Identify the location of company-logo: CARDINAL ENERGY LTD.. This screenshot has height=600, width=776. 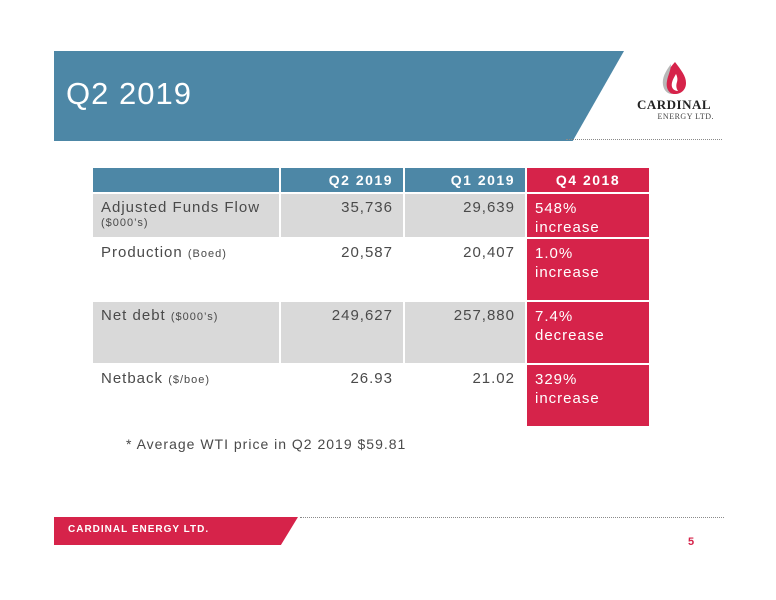
(674, 93).